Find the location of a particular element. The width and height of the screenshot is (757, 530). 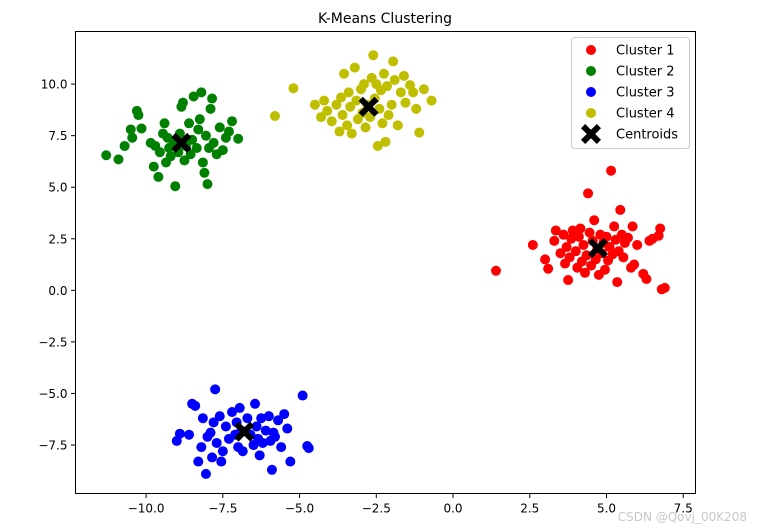

y-tick-label: 7.5 is located at coordinates (57, 136).